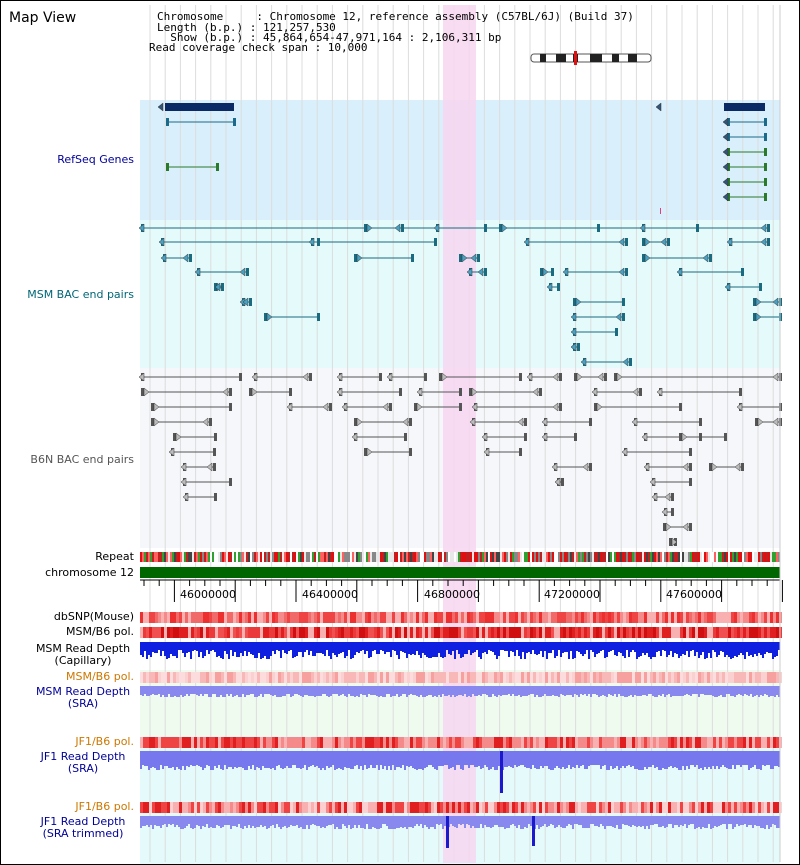 The height and width of the screenshot is (865, 800). Describe the element at coordinates (83, 654) in the screenshot. I see `track-label-msm-depth-capillary: MSM Read Depth (Capillary)` at that location.